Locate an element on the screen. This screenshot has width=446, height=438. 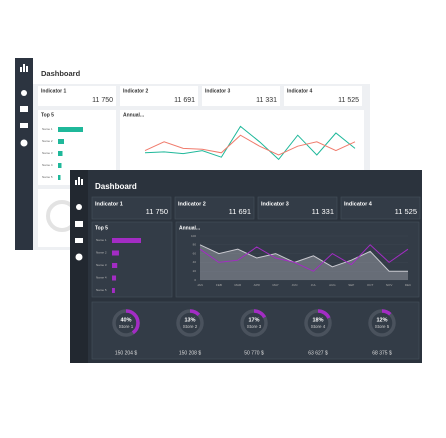
dark-icons is located at coordinates (79, 219).